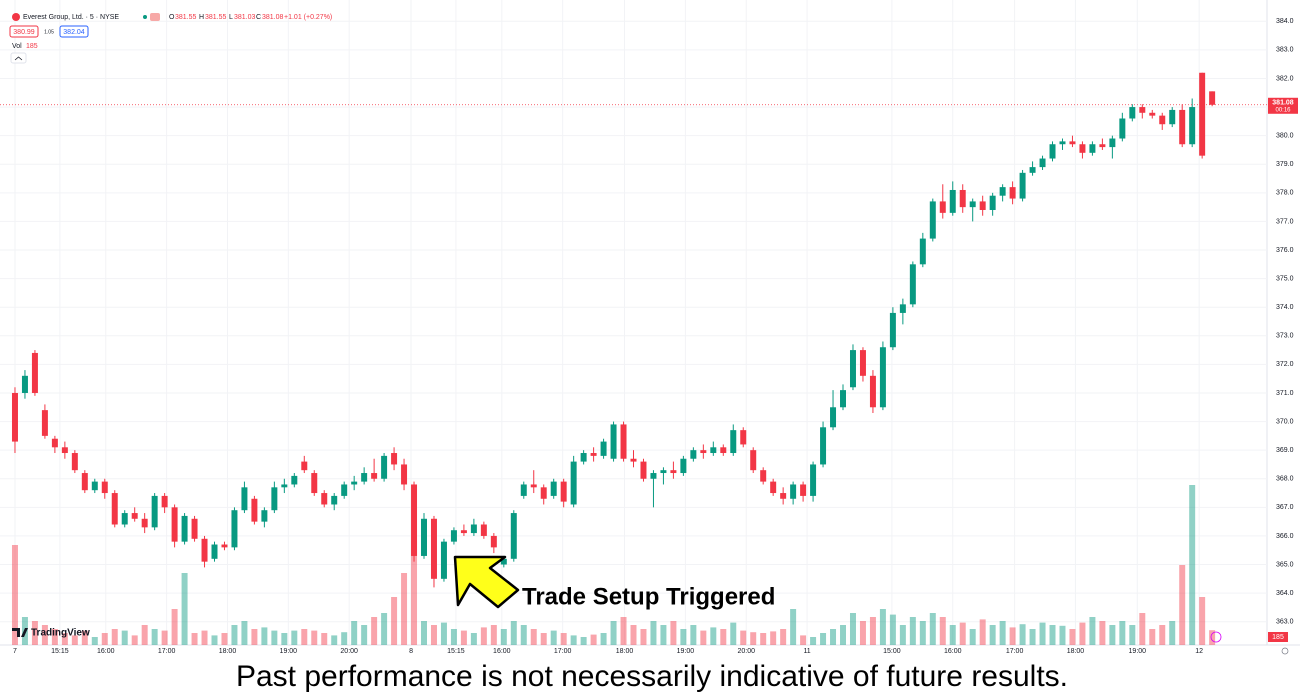 This screenshot has width=1300, height=700. Describe the element at coordinates (74, 31) in the screenshot. I see `buy-button` at that location.